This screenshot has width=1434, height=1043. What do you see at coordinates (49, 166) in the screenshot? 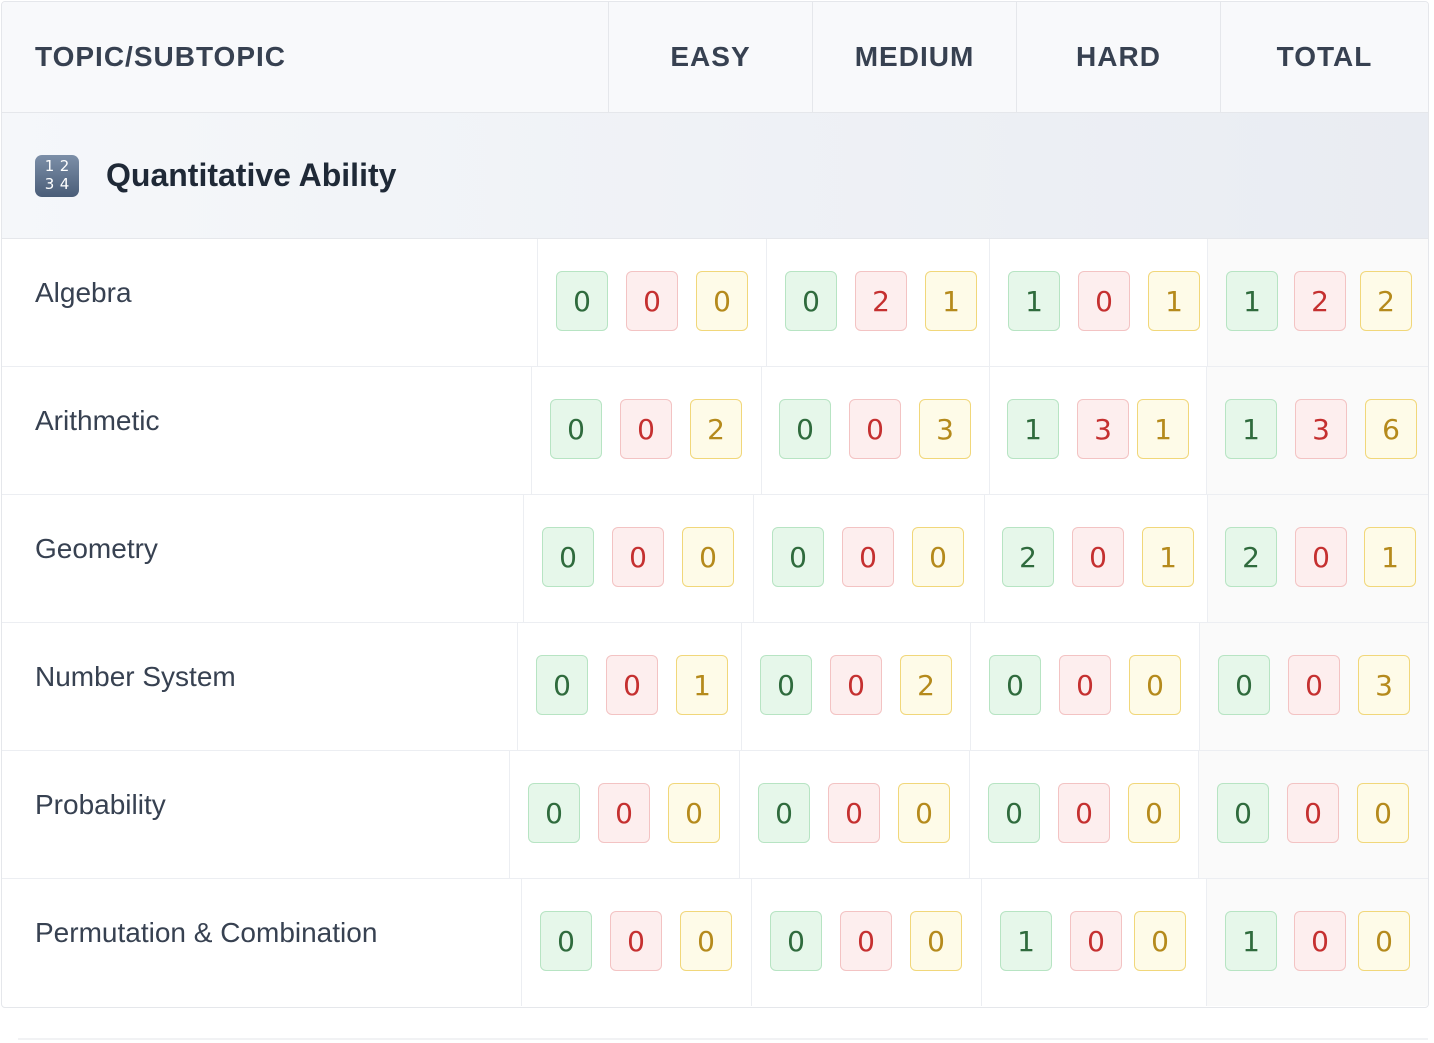
I see `icon-digit: 1` at bounding box center [49, 166].